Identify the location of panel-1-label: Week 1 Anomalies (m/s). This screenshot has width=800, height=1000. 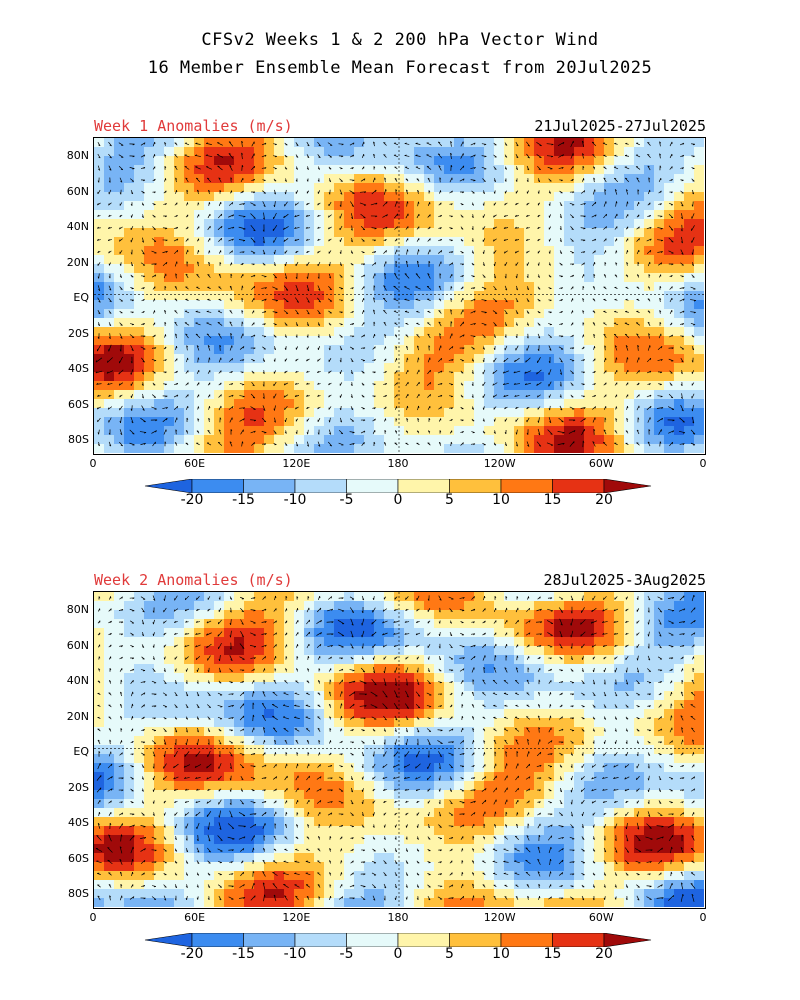
(193, 126).